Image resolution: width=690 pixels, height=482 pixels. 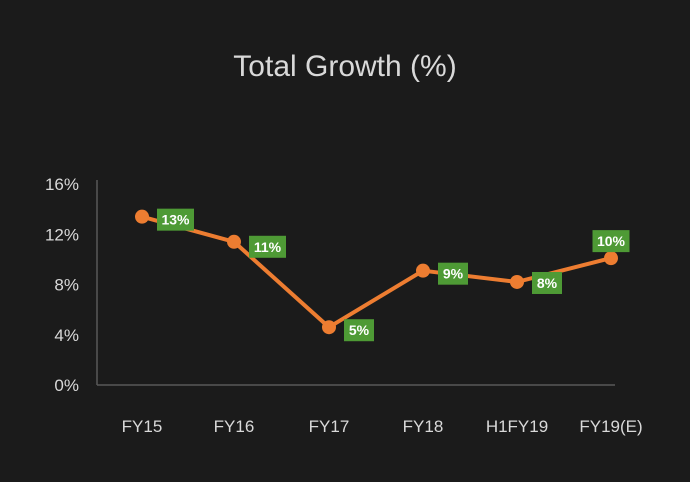 I want to click on data-label: 10%, so click(x=611, y=241).